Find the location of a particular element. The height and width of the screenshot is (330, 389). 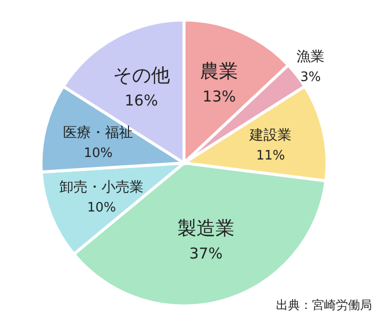

source-note: 出典：宮崎労働局 is located at coordinates (324, 305).